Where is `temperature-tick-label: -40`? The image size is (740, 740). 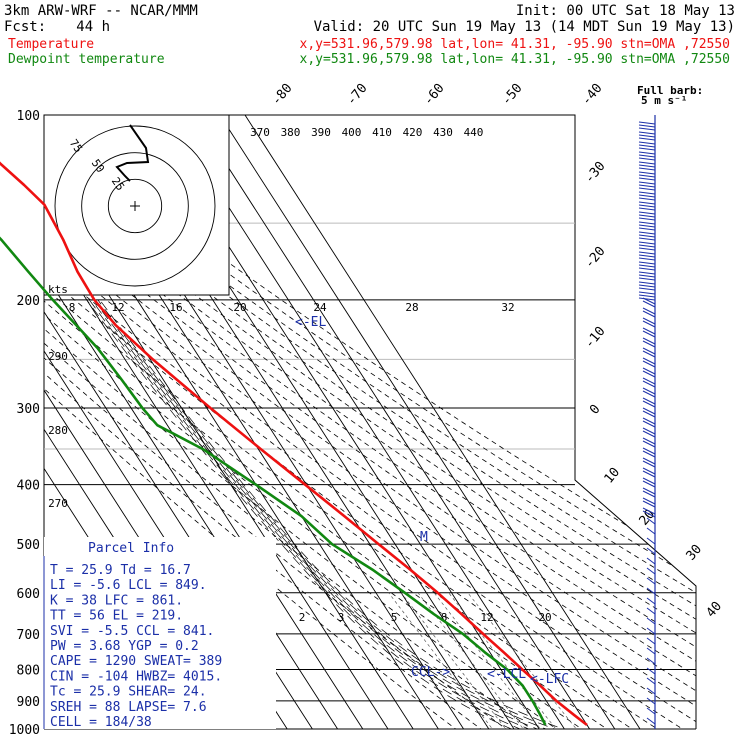 temperature-tick-label: -40 is located at coordinates (592, 95).